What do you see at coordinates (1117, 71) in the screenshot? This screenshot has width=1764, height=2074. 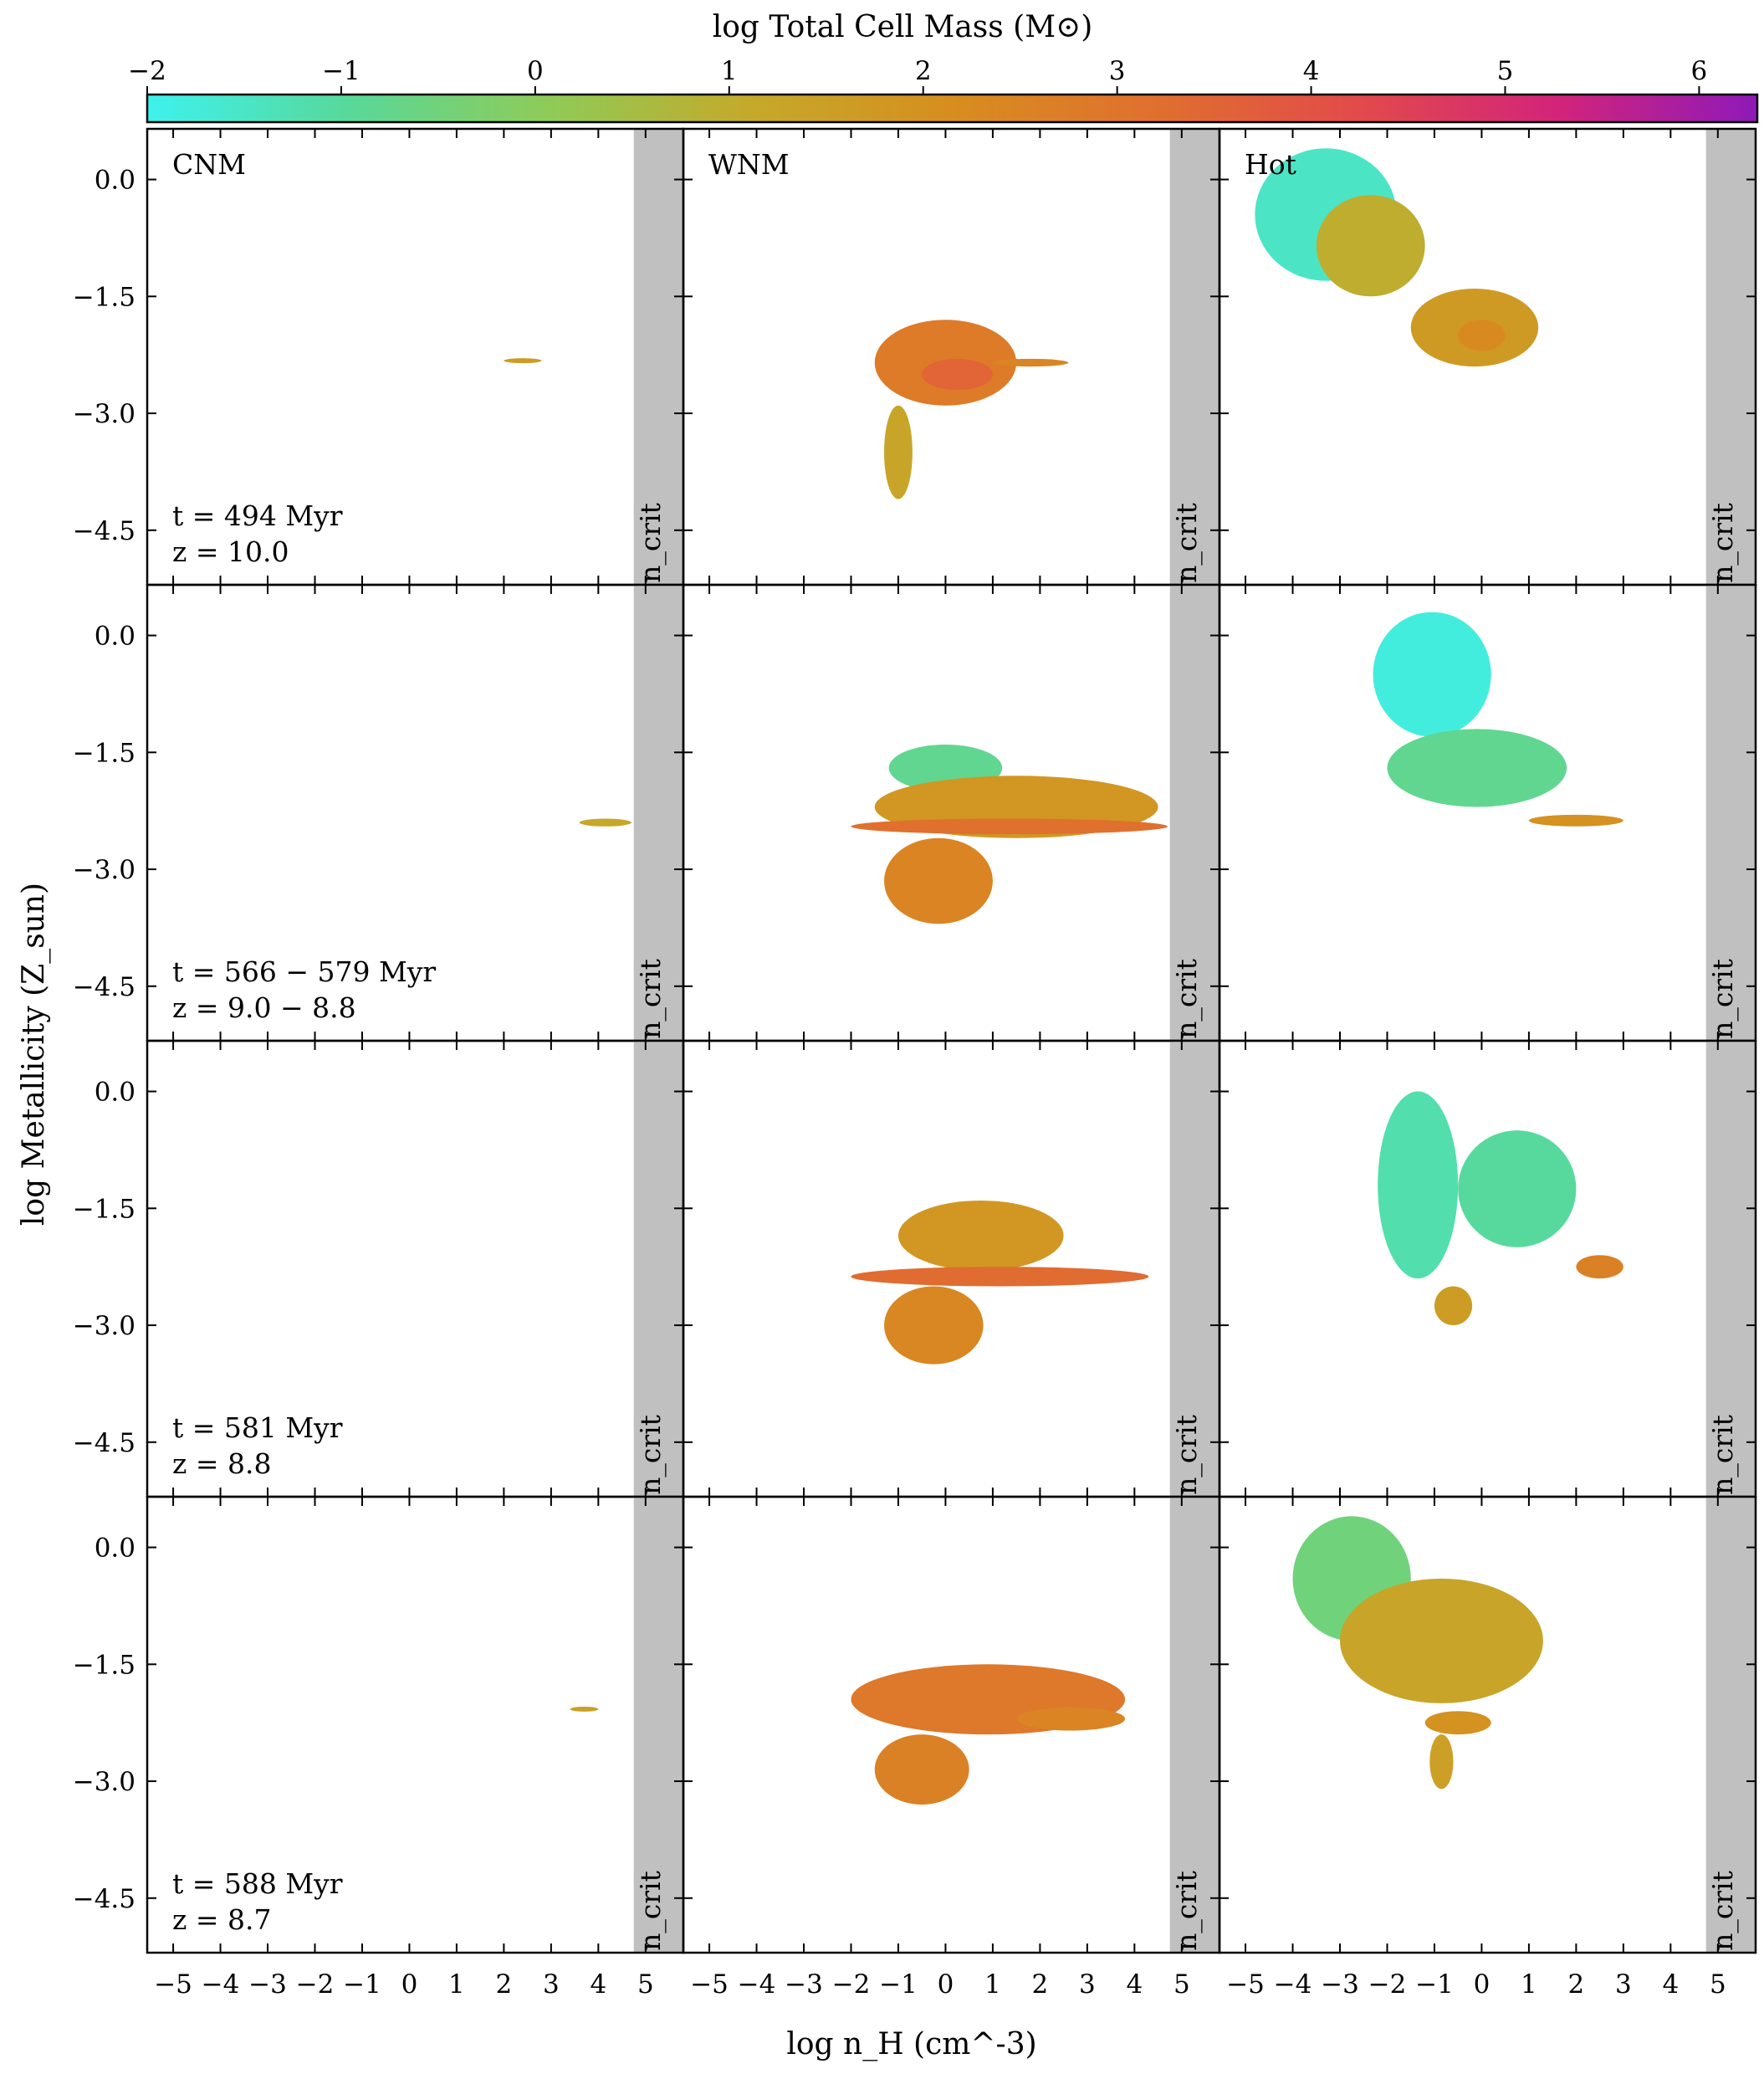 I see `colorbar-tick-label: 3` at bounding box center [1117, 71].